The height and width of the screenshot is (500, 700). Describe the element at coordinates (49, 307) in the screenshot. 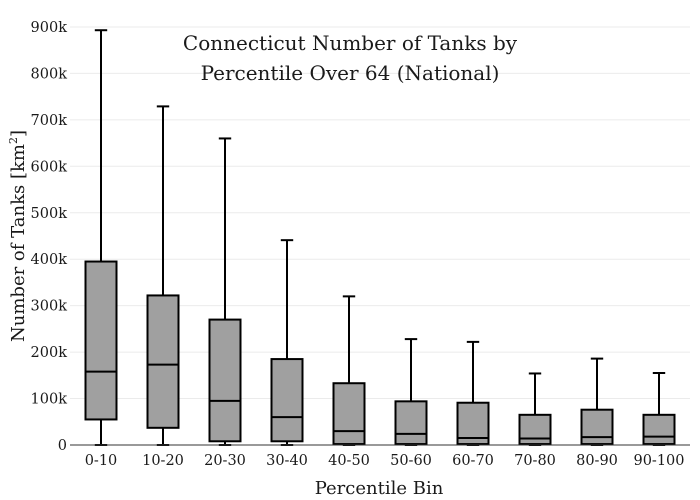

I see `y-tick-label: 300k` at that location.